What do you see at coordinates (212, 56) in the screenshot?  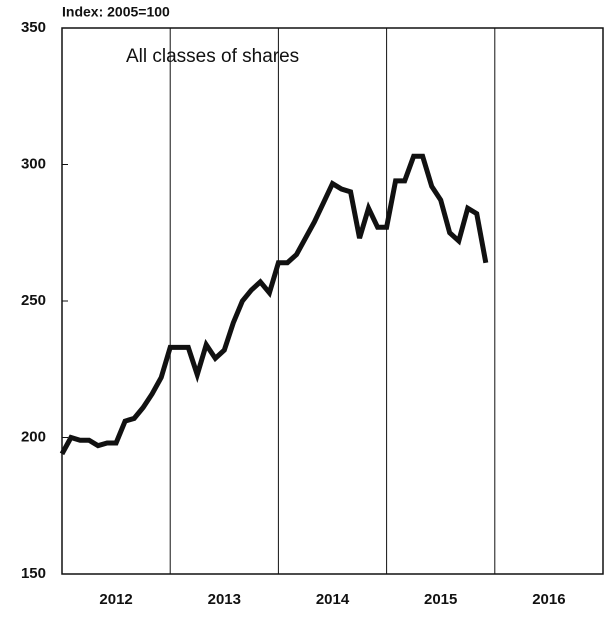 I see `annotation: All classes of shares` at bounding box center [212, 56].